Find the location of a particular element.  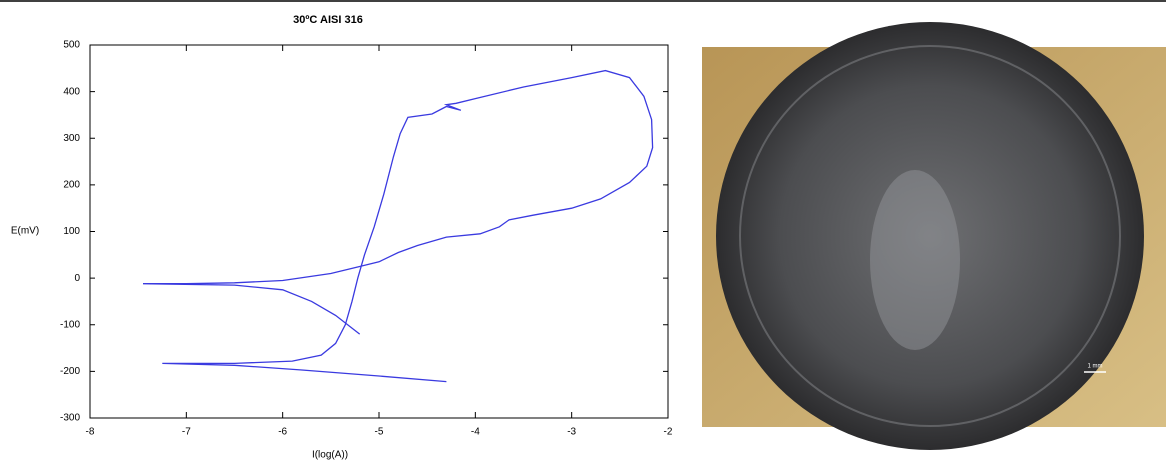

x-tick-label: -5 is located at coordinates (379, 432).